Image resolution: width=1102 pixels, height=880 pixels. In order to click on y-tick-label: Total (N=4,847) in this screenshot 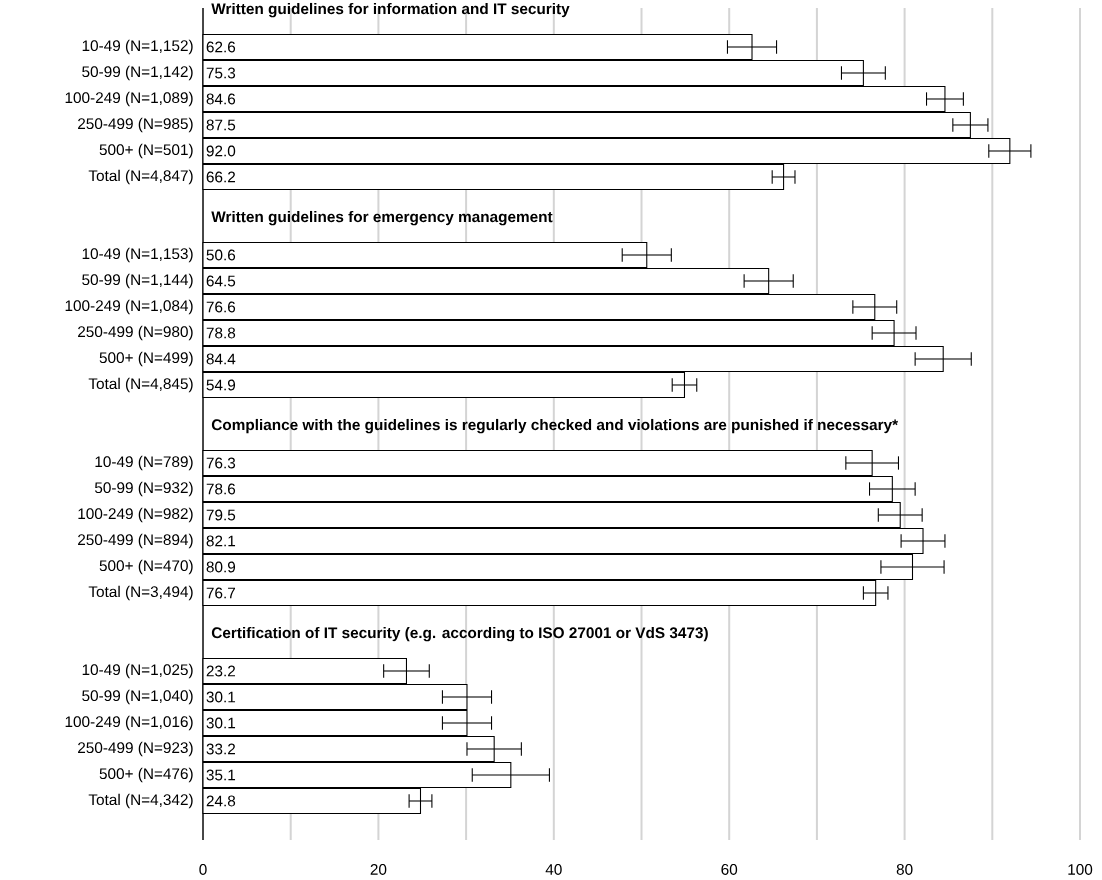, I will do `click(140, 177)`.